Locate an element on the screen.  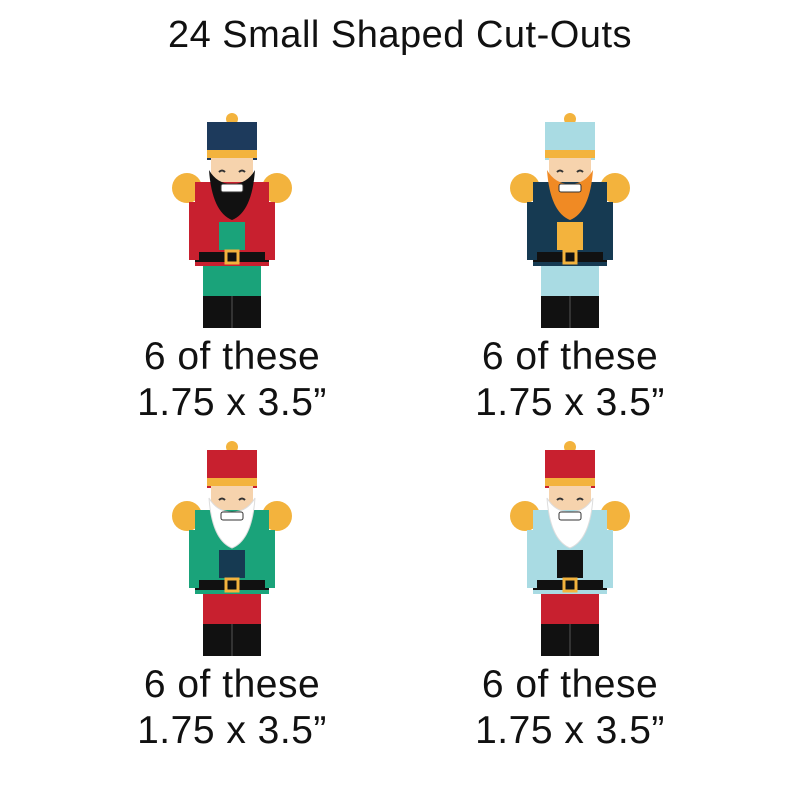
nutcracker-king-illustration is located at coordinates (232, 220).